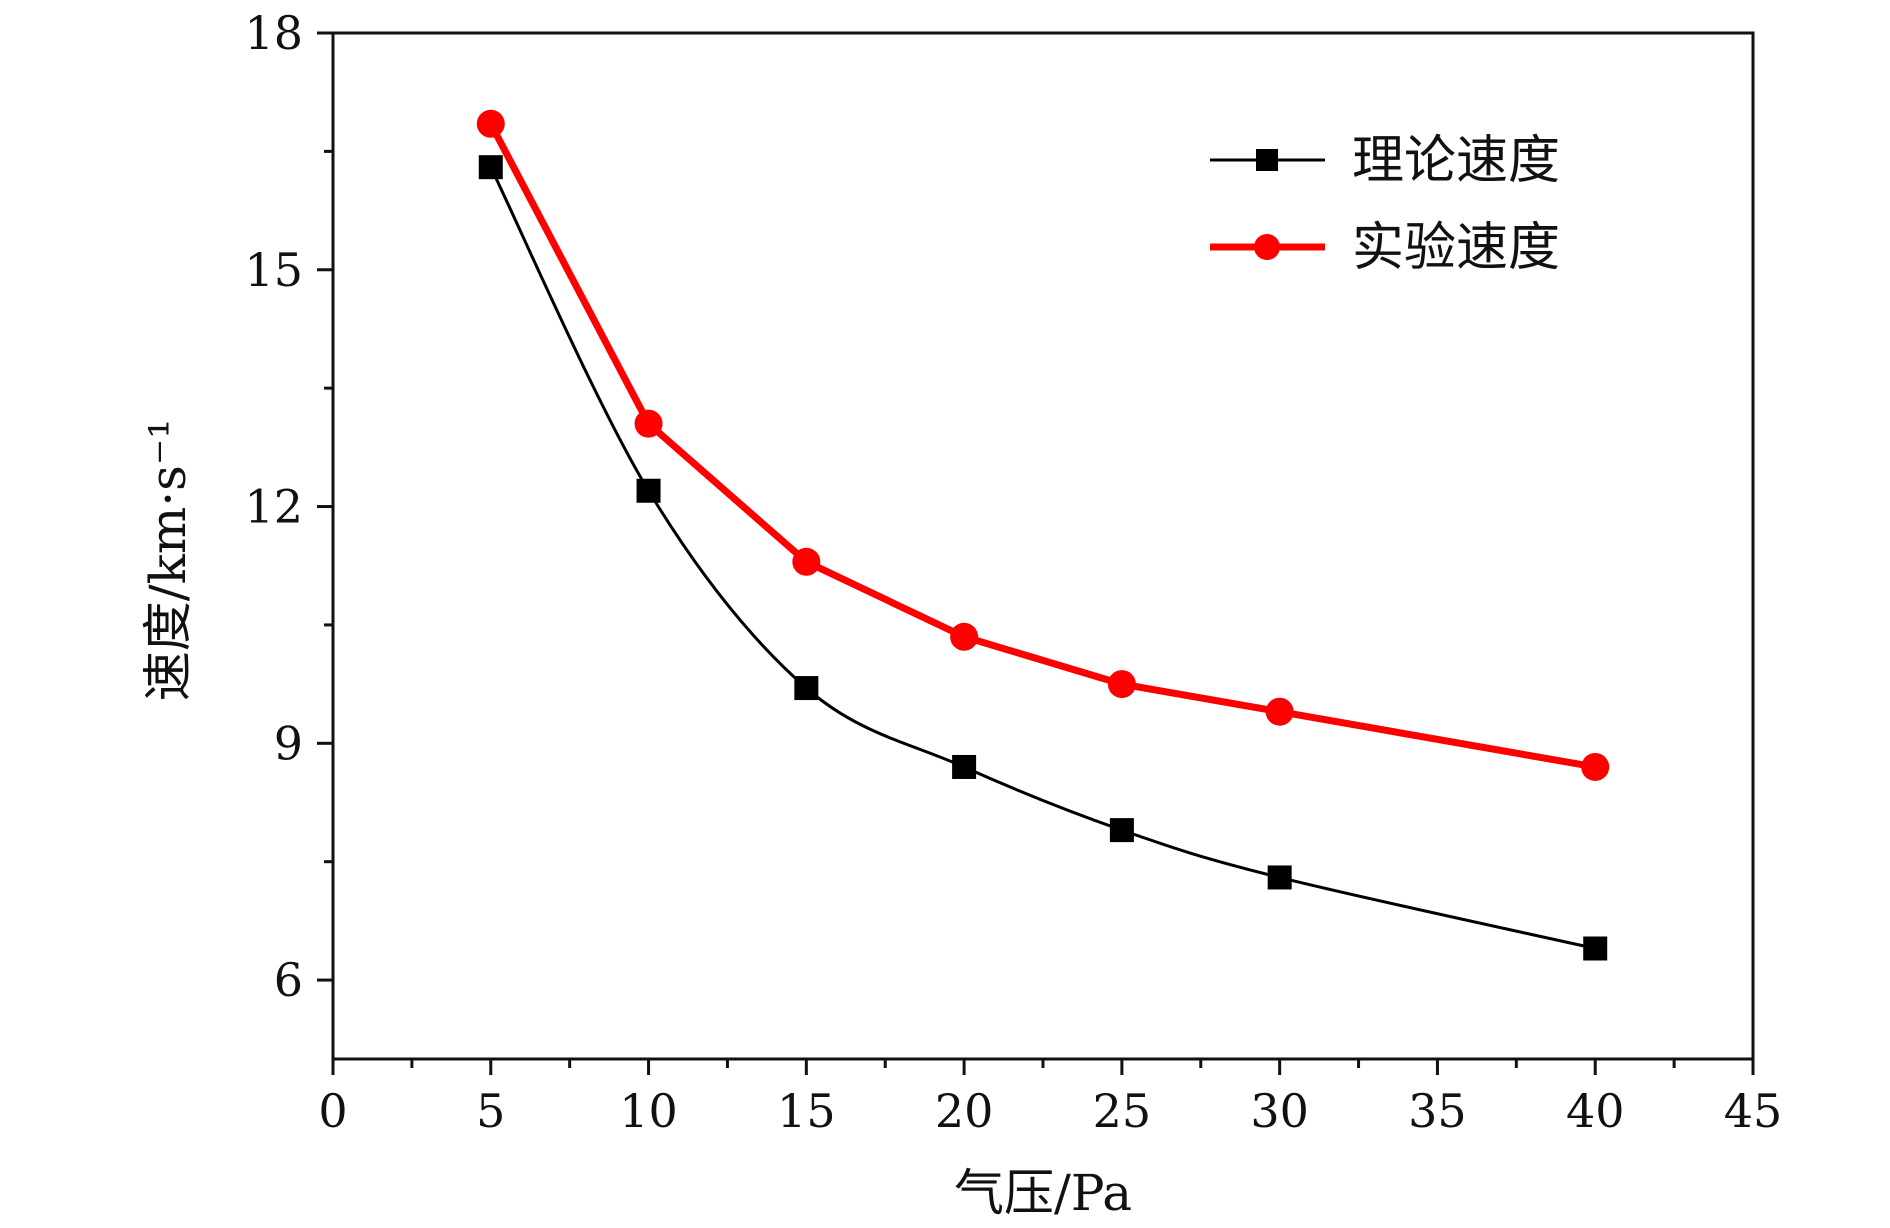 The width and height of the screenshot is (1890, 1228). I want to click on x-tick-label: 40, so click(1595, 1111).